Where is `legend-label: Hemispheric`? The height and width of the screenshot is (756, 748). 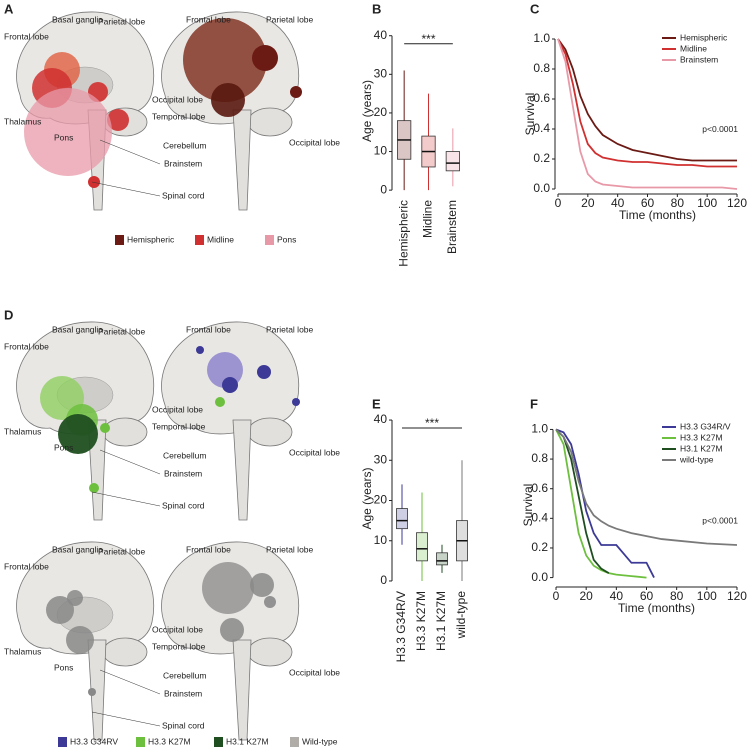
legend-label: Hemispheric is located at coordinates (704, 37).